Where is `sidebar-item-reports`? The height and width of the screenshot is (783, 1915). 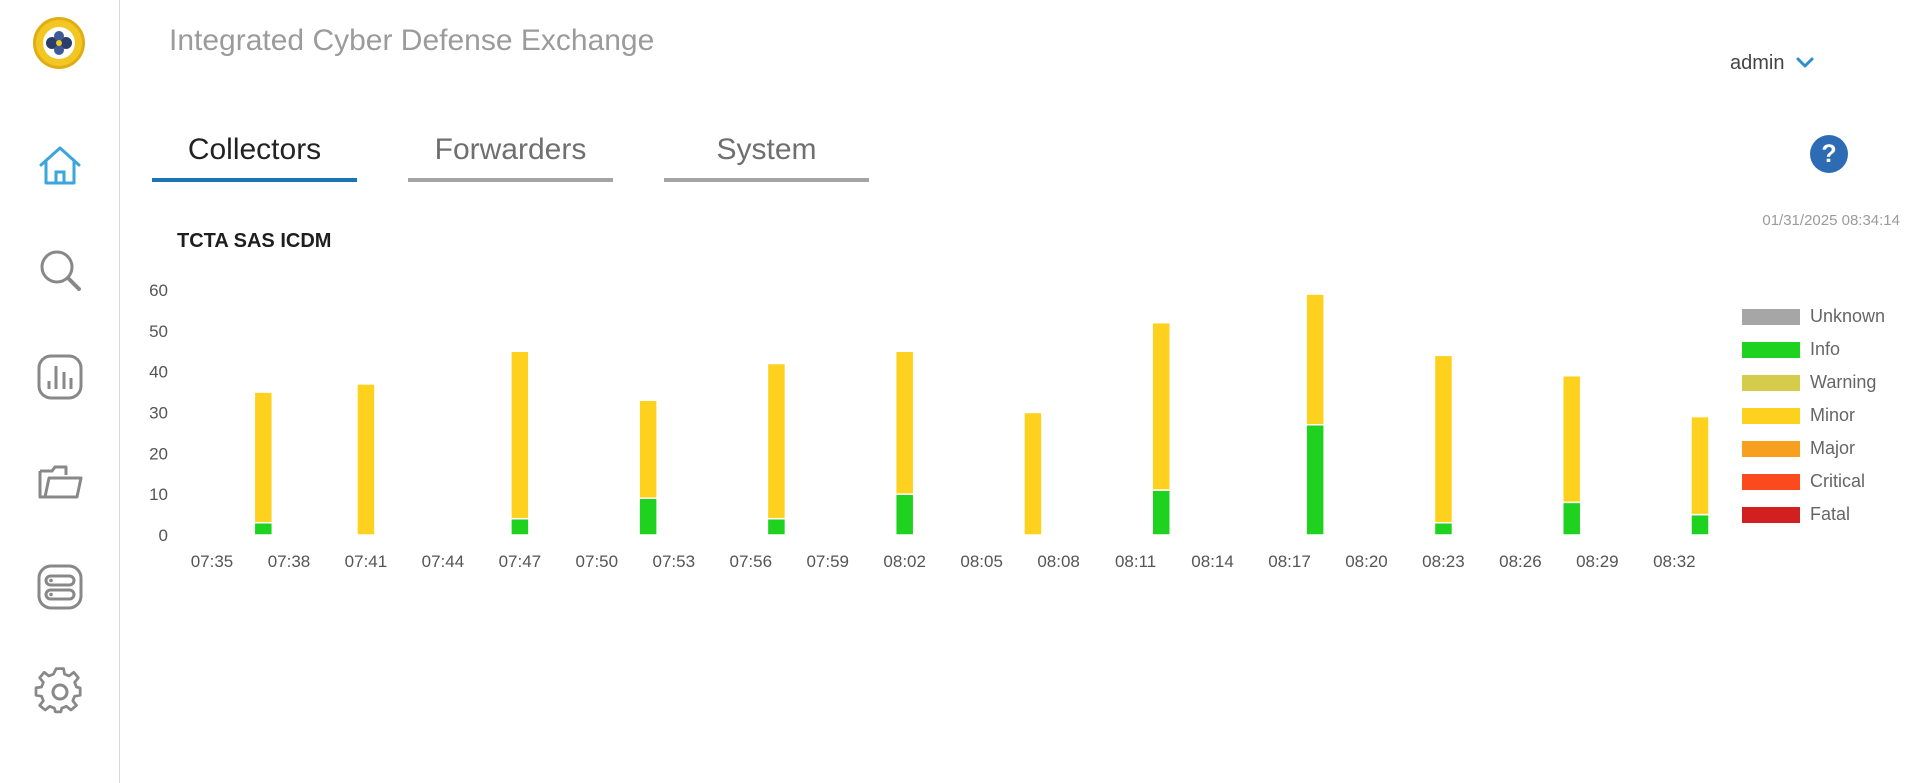
sidebar-item-reports is located at coordinates (60, 377).